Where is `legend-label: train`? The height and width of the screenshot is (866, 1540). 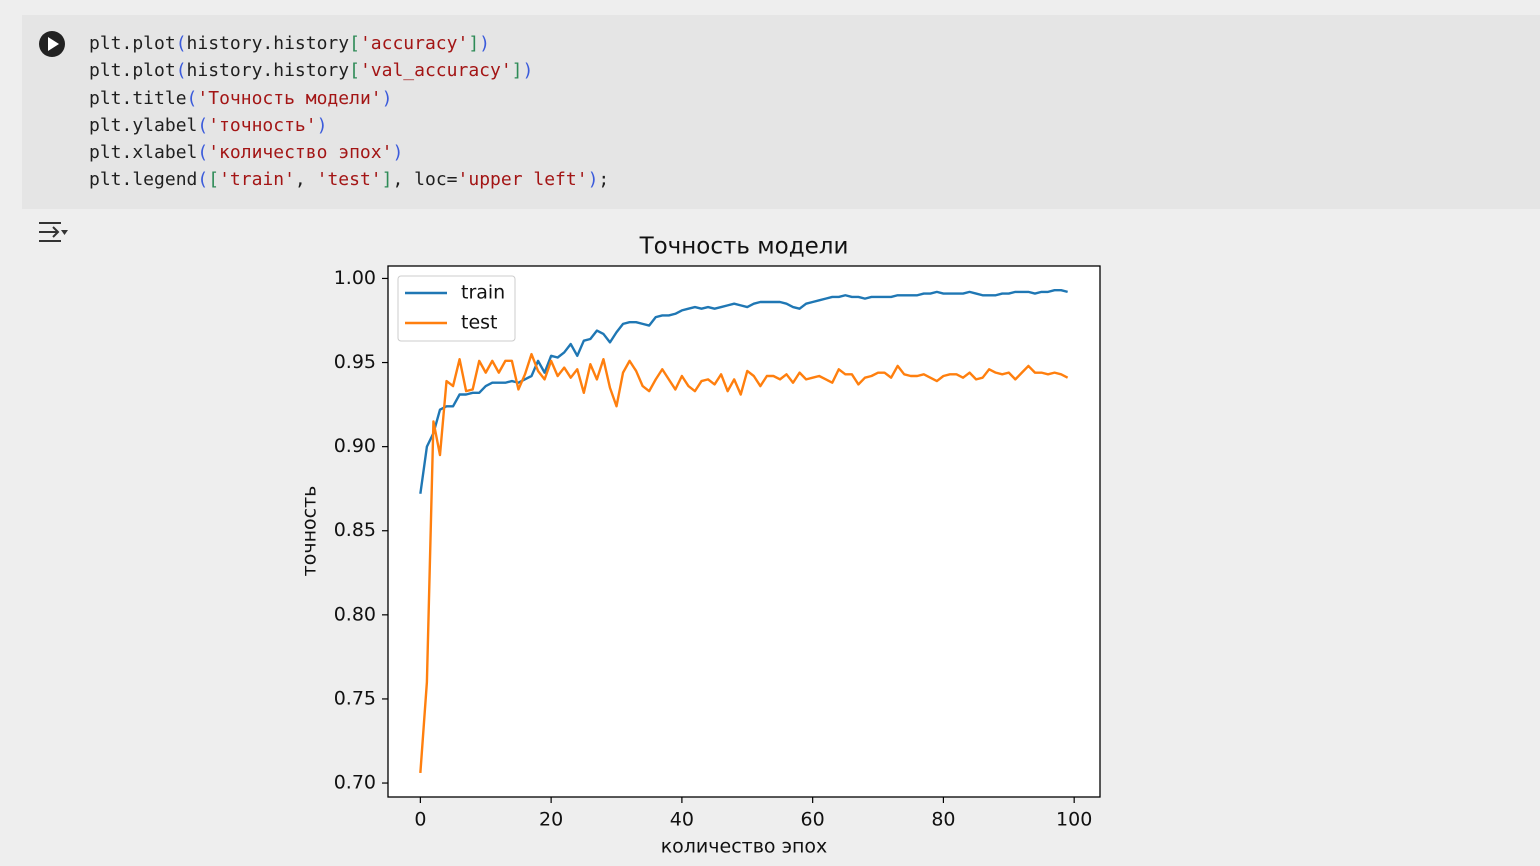 legend-label: train is located at coordinates (483, 293).